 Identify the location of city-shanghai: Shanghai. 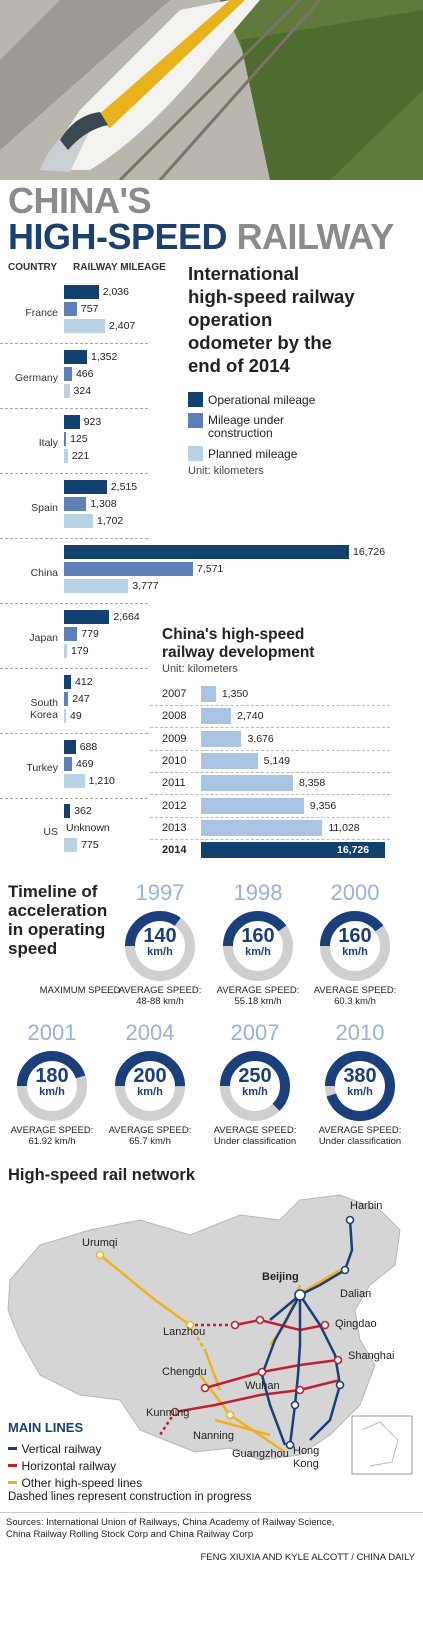
(371, 1356).